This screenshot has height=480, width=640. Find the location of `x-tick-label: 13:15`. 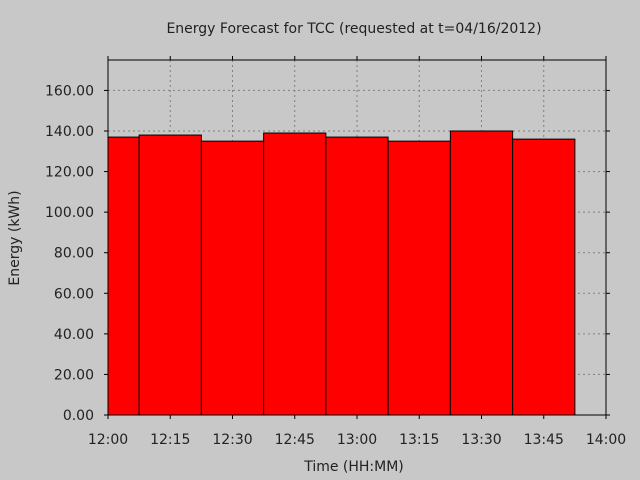

x-tick-label: 13:15 is located at coordinates (419, 440).